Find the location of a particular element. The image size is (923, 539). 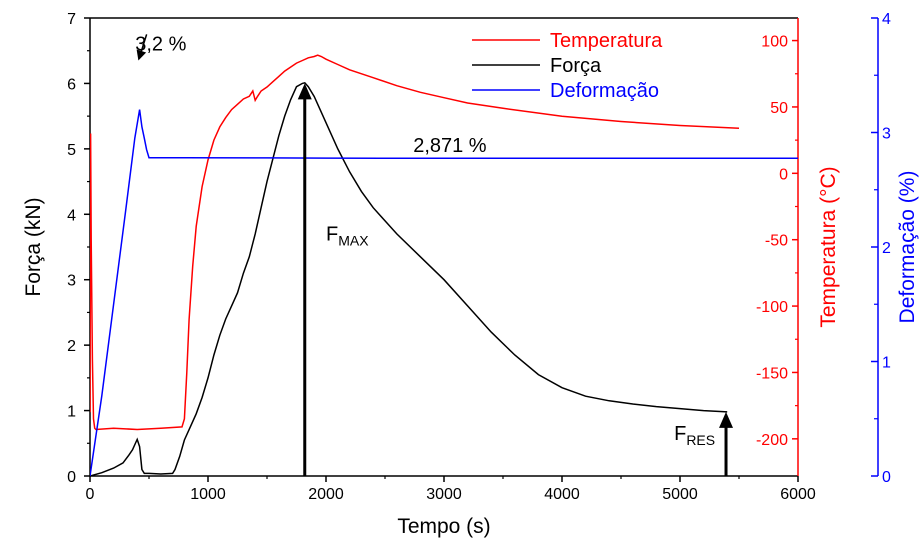

annotation-fres: FRES is located at coordinates (694, 435).